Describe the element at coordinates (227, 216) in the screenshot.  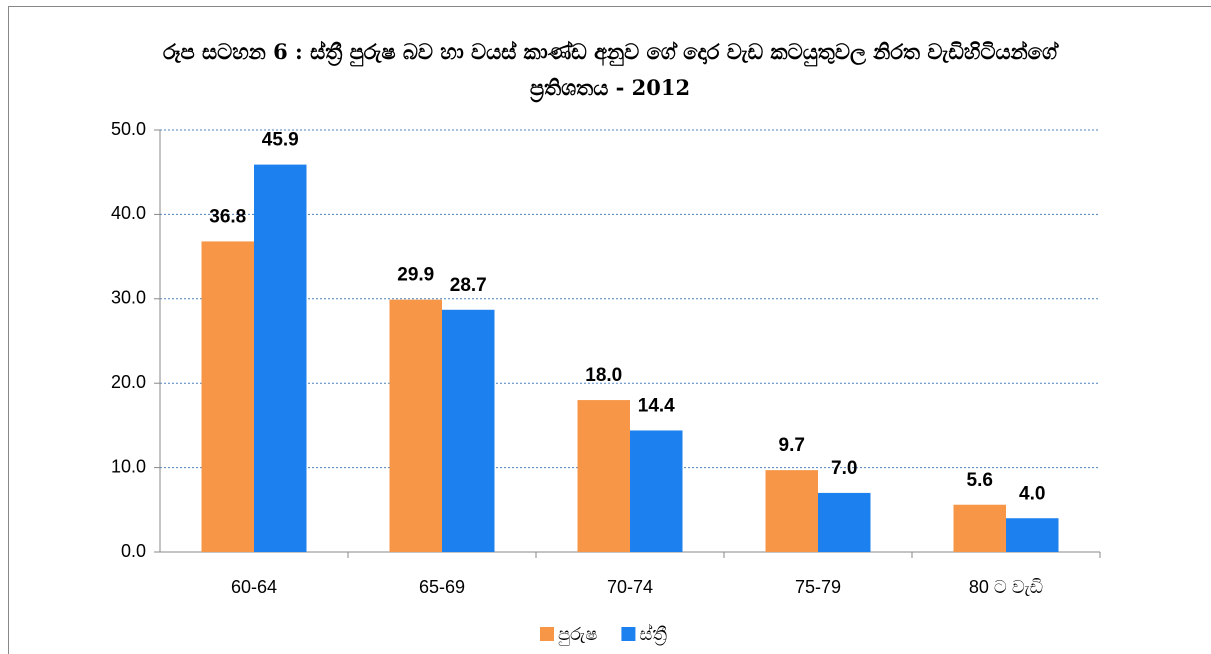
I see `data-label: 36.8` at that location.